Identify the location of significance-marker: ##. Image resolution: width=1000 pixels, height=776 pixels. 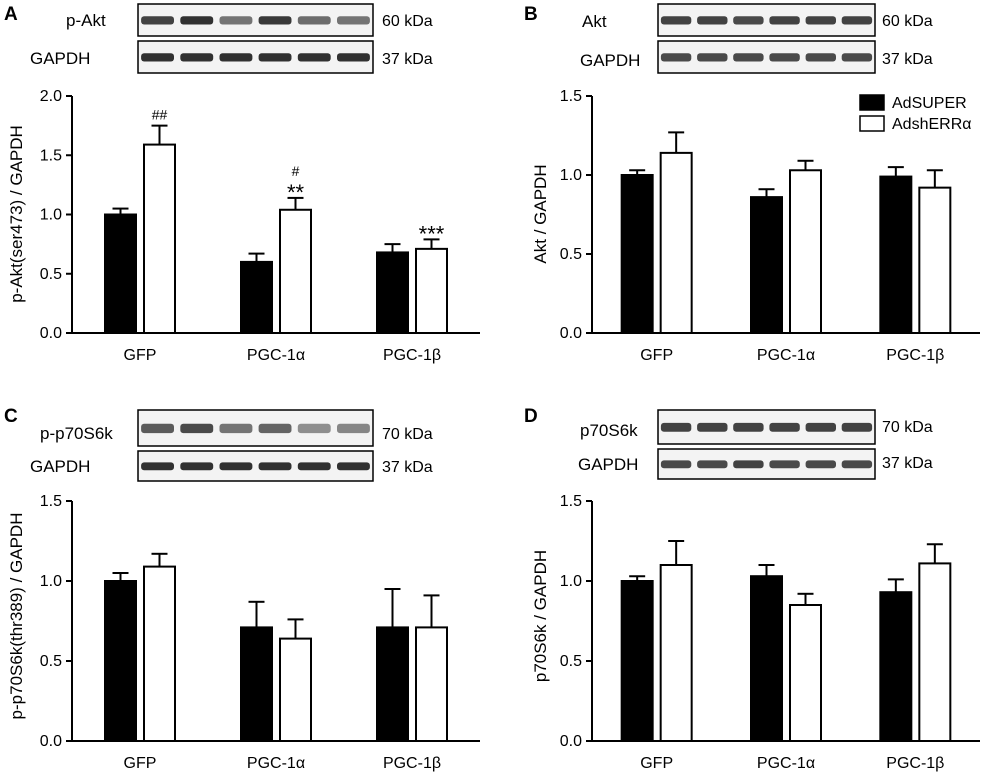
(160, 115).